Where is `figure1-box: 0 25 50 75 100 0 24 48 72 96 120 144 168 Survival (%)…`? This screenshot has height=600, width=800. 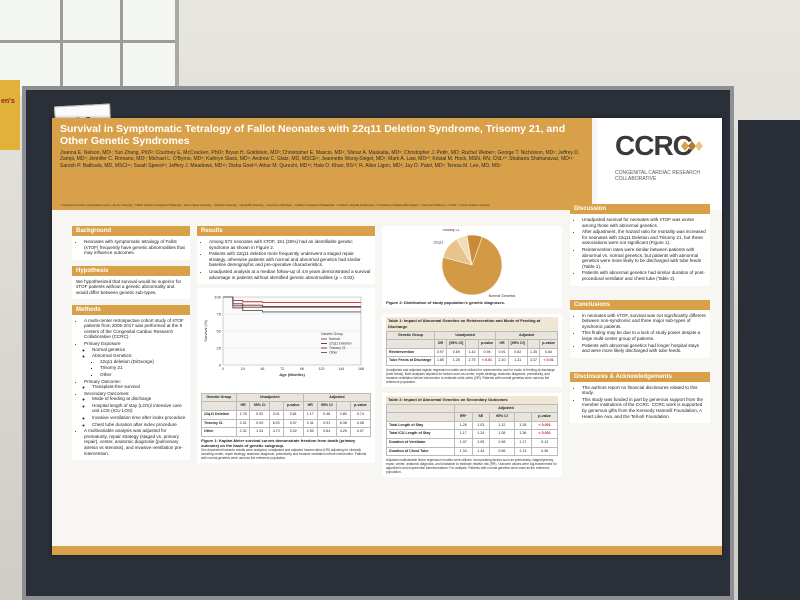 figure1-box: 0 25 50 75 100 0 24 48 72 96 120 144 168 Survival (%)… is located at coordinates (286, 376).